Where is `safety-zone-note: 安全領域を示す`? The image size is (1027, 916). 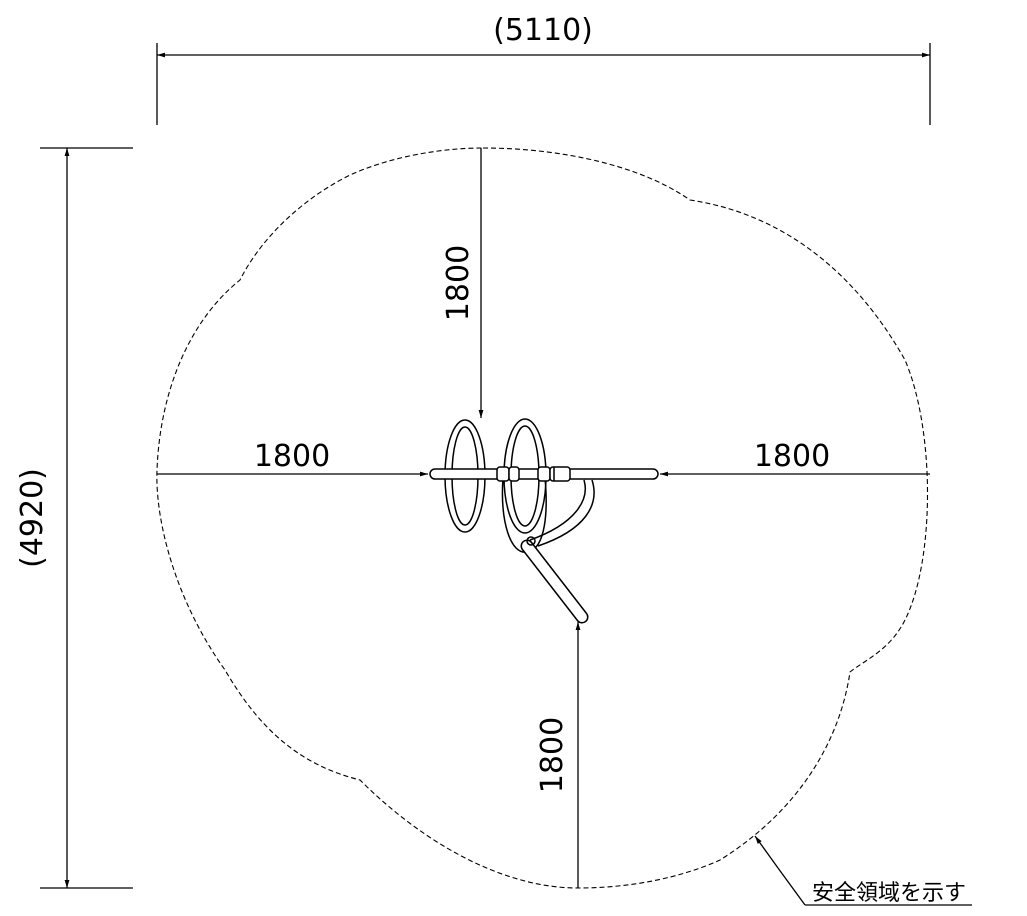 safety-zone-note: 安全領域を示す is located at coordinates (863, 870).